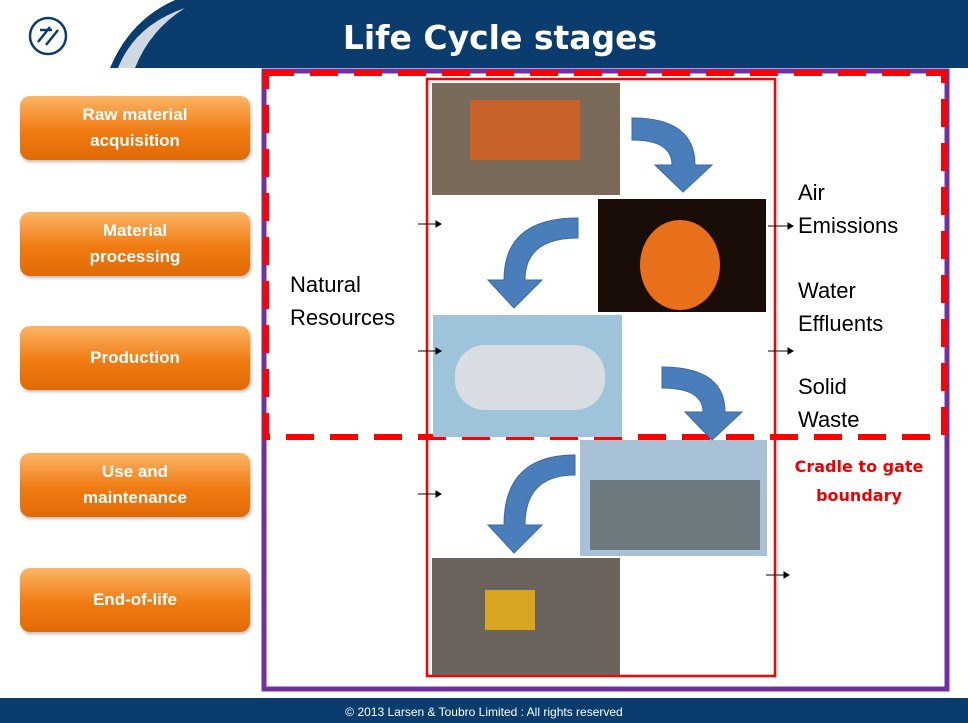  I want to click on stage-label: End-of-life, so click(135, 599).